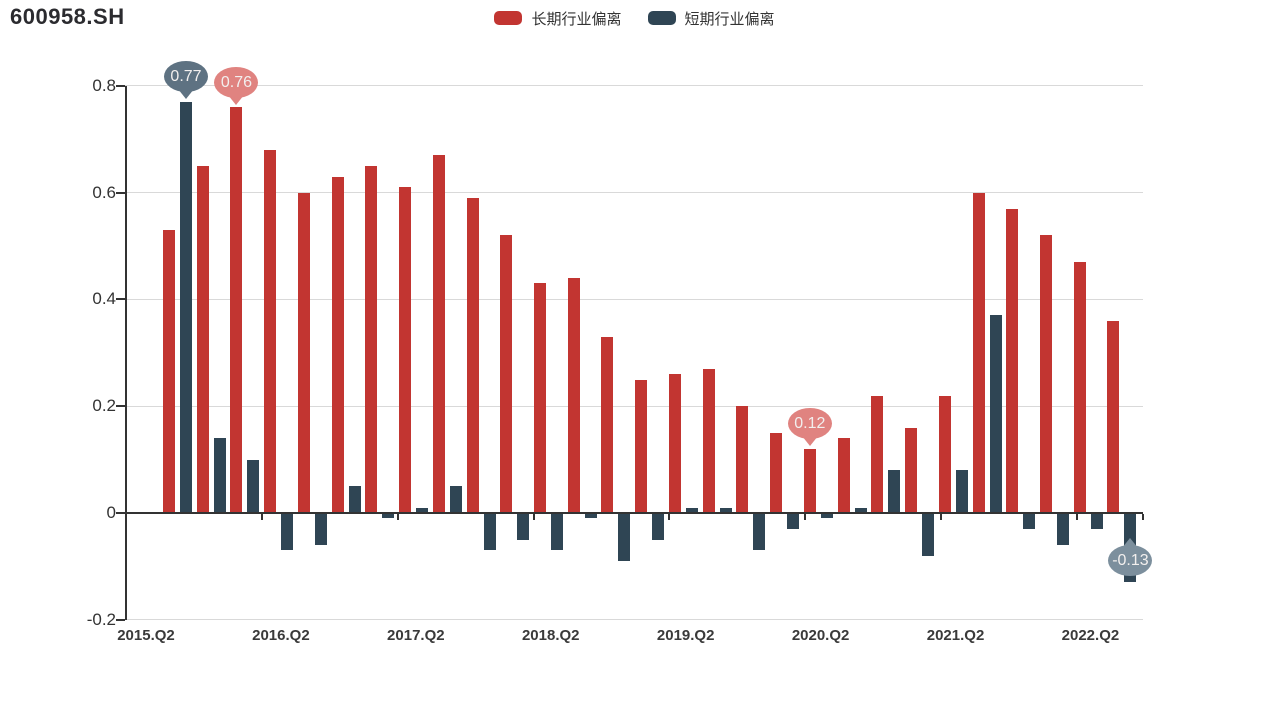 This screenshot has height=705, width=1269. I want to click on x-axis-label: 2015.Q2, so click(146, 635).